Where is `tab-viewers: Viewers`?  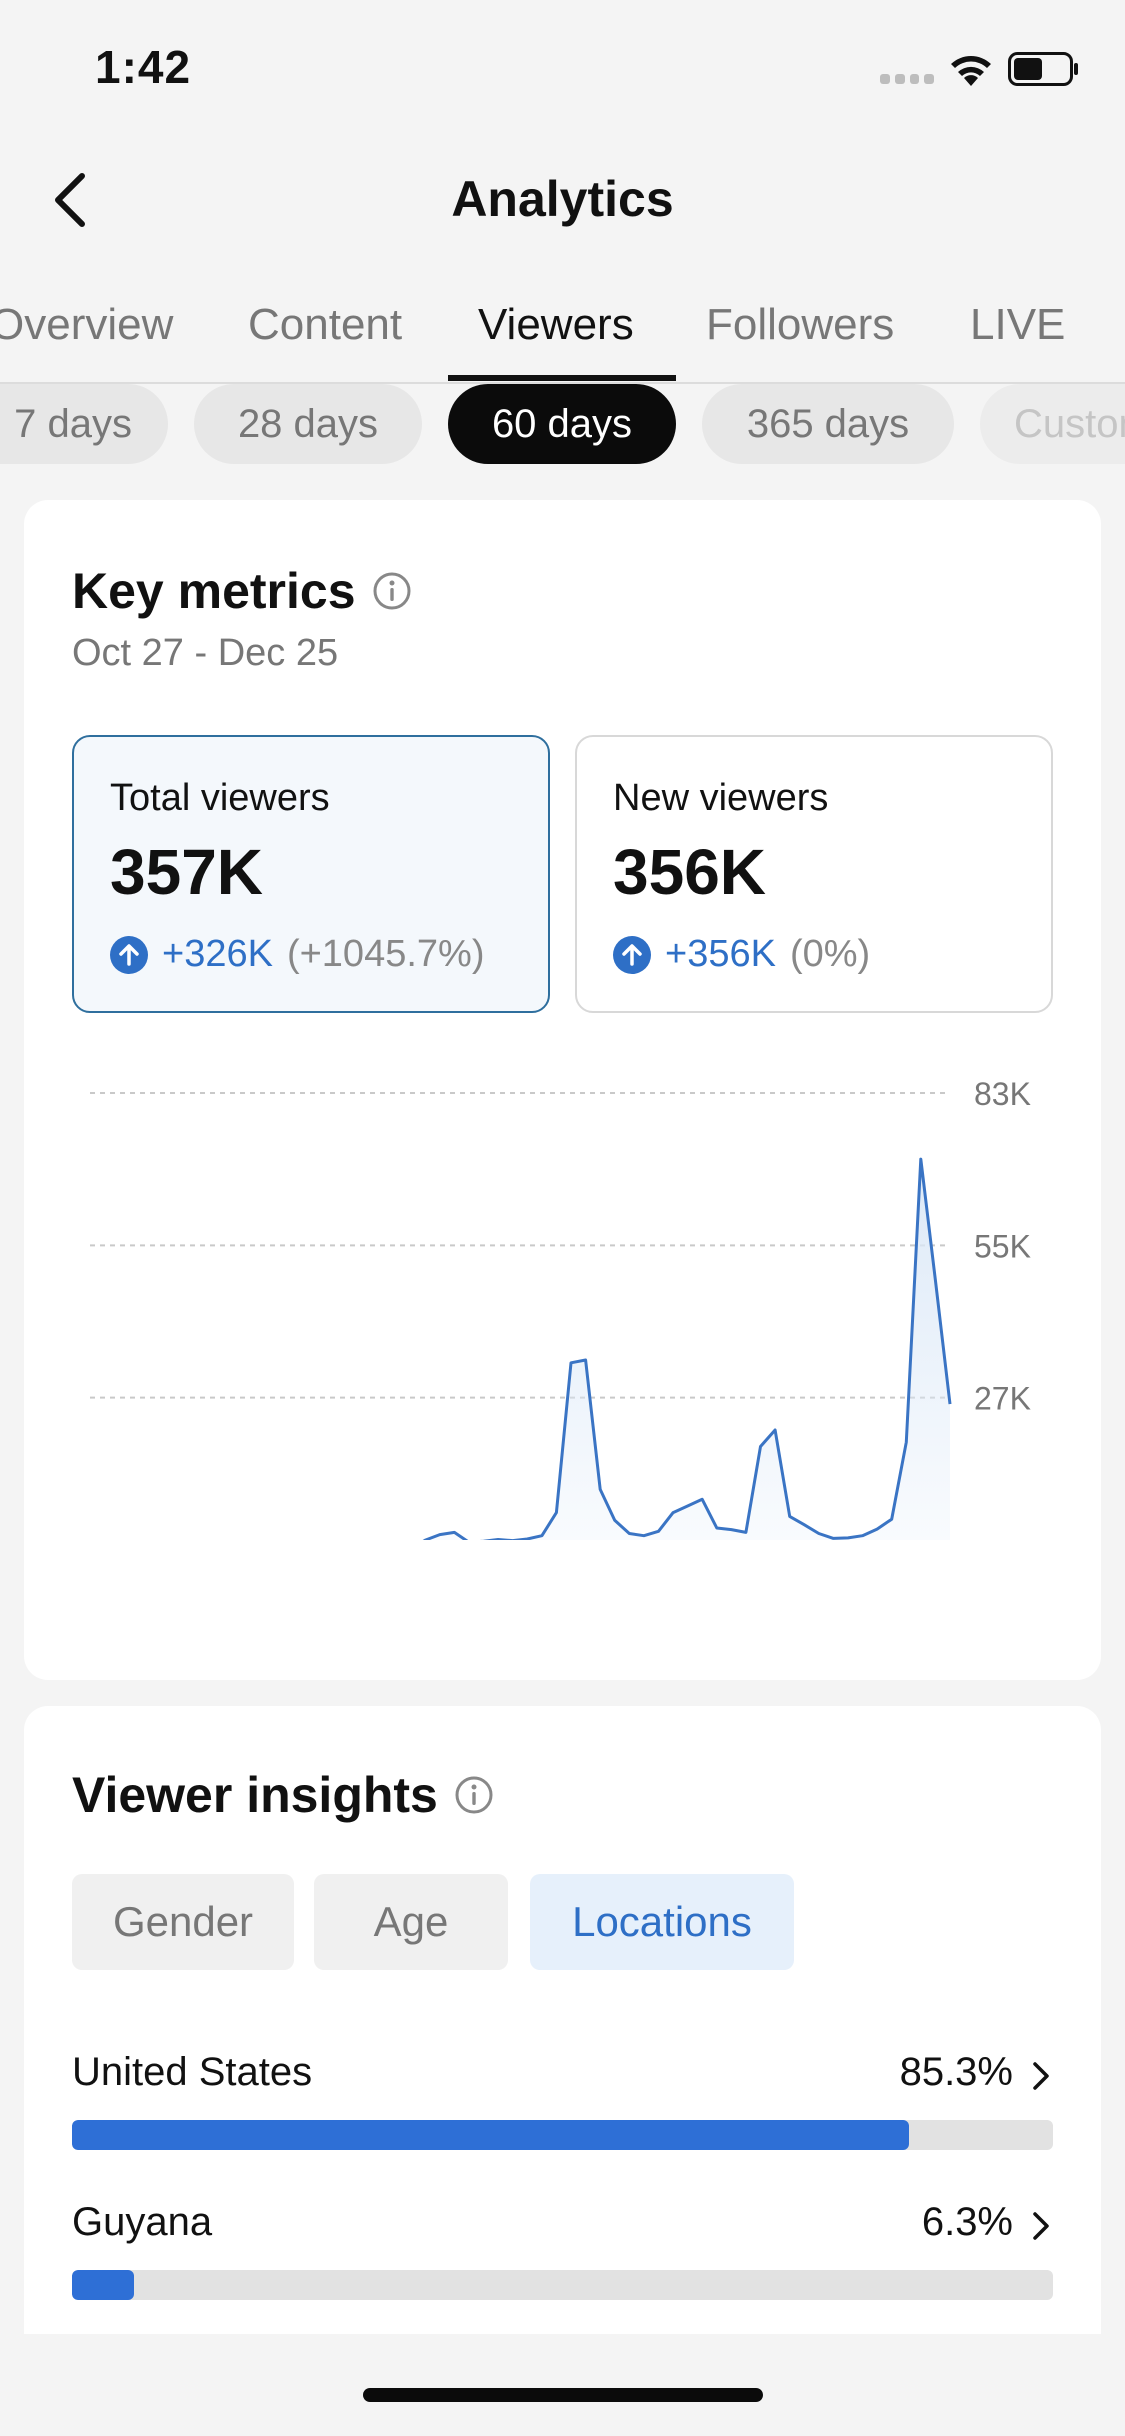
tab-viewers: Viewers is located at coordinates (556, 324).